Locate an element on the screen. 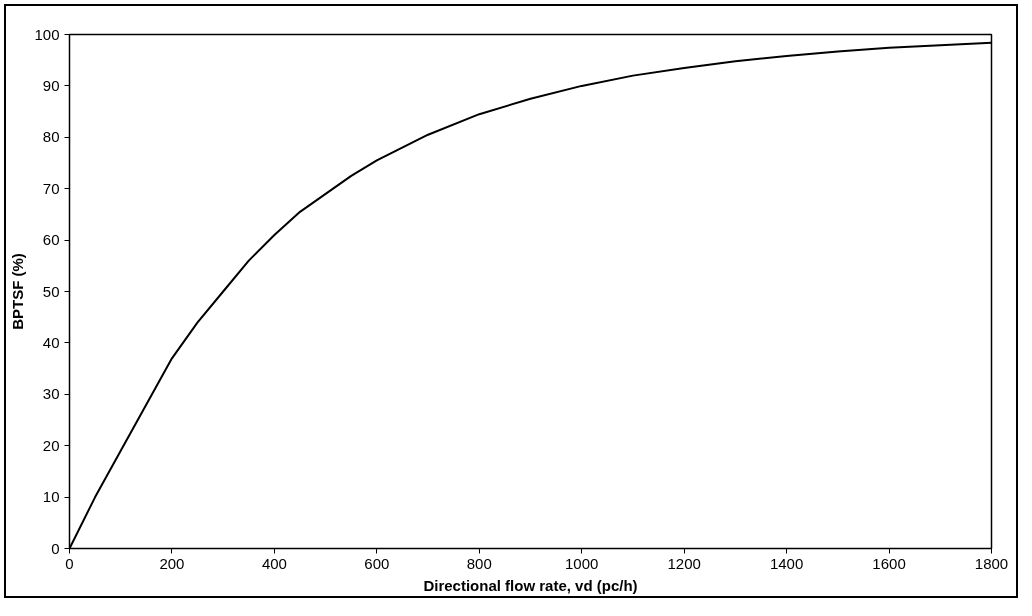 This screenshot has width=1032, height=616. x-tick-label: 800 is located at coordinates (479, 563).